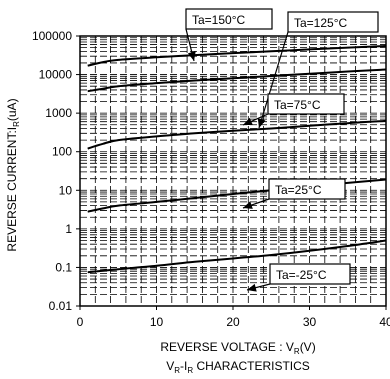  I want to click on x-tick-label: 40, so click(384, 322).